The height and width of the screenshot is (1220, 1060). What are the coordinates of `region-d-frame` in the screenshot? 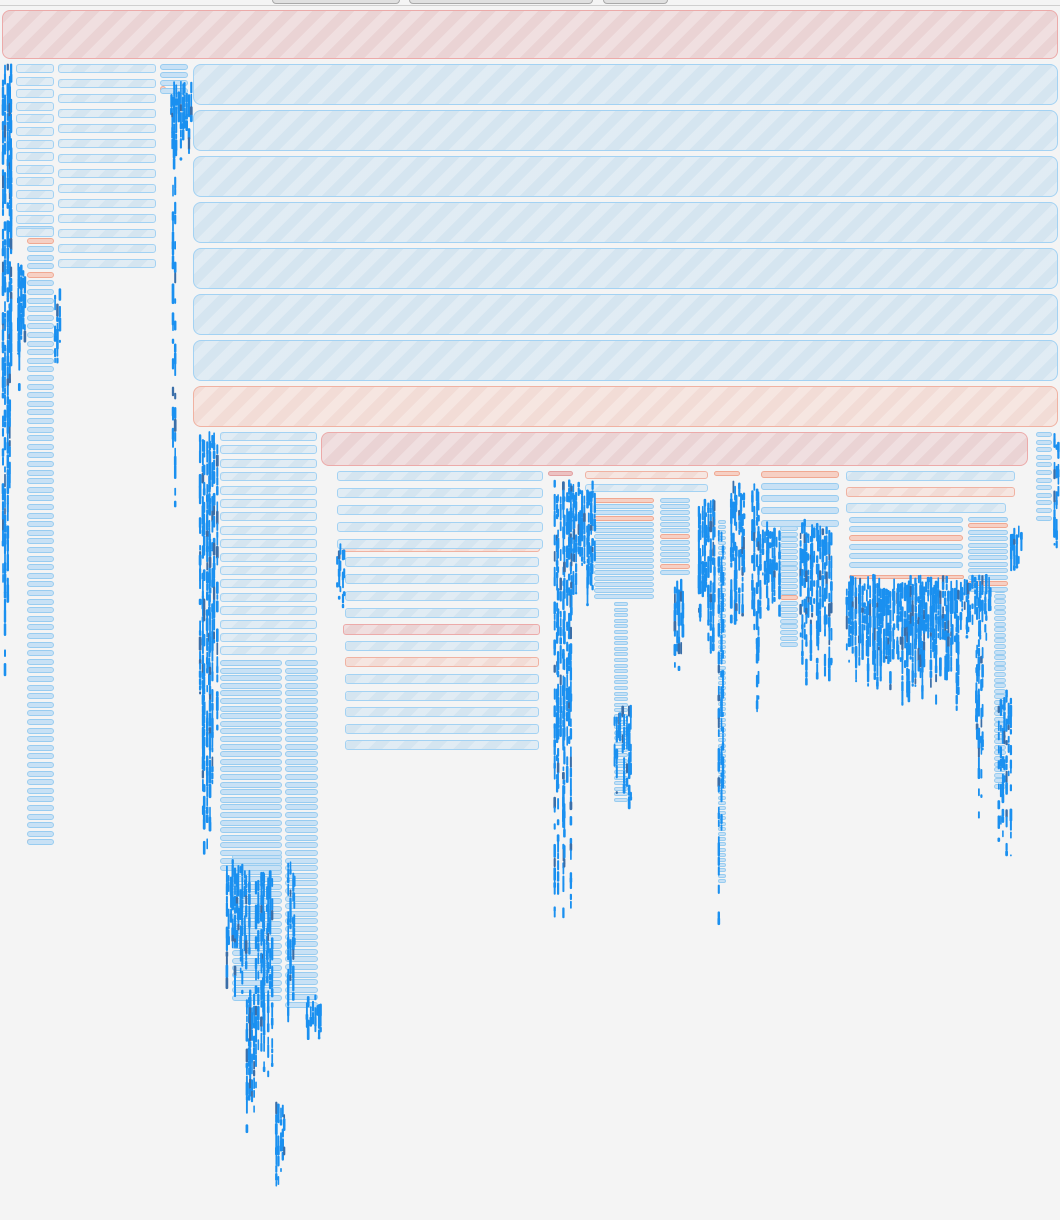 It's located at (727, 473).